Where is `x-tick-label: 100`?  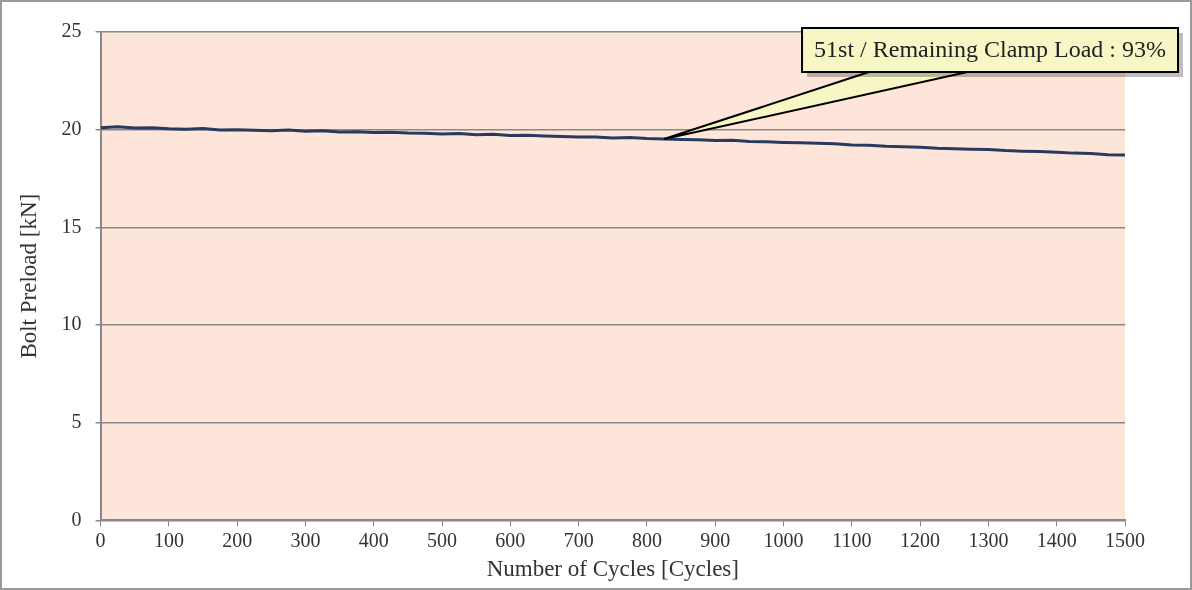
x-tick-label: 100 is located at coordinates (168, 539).